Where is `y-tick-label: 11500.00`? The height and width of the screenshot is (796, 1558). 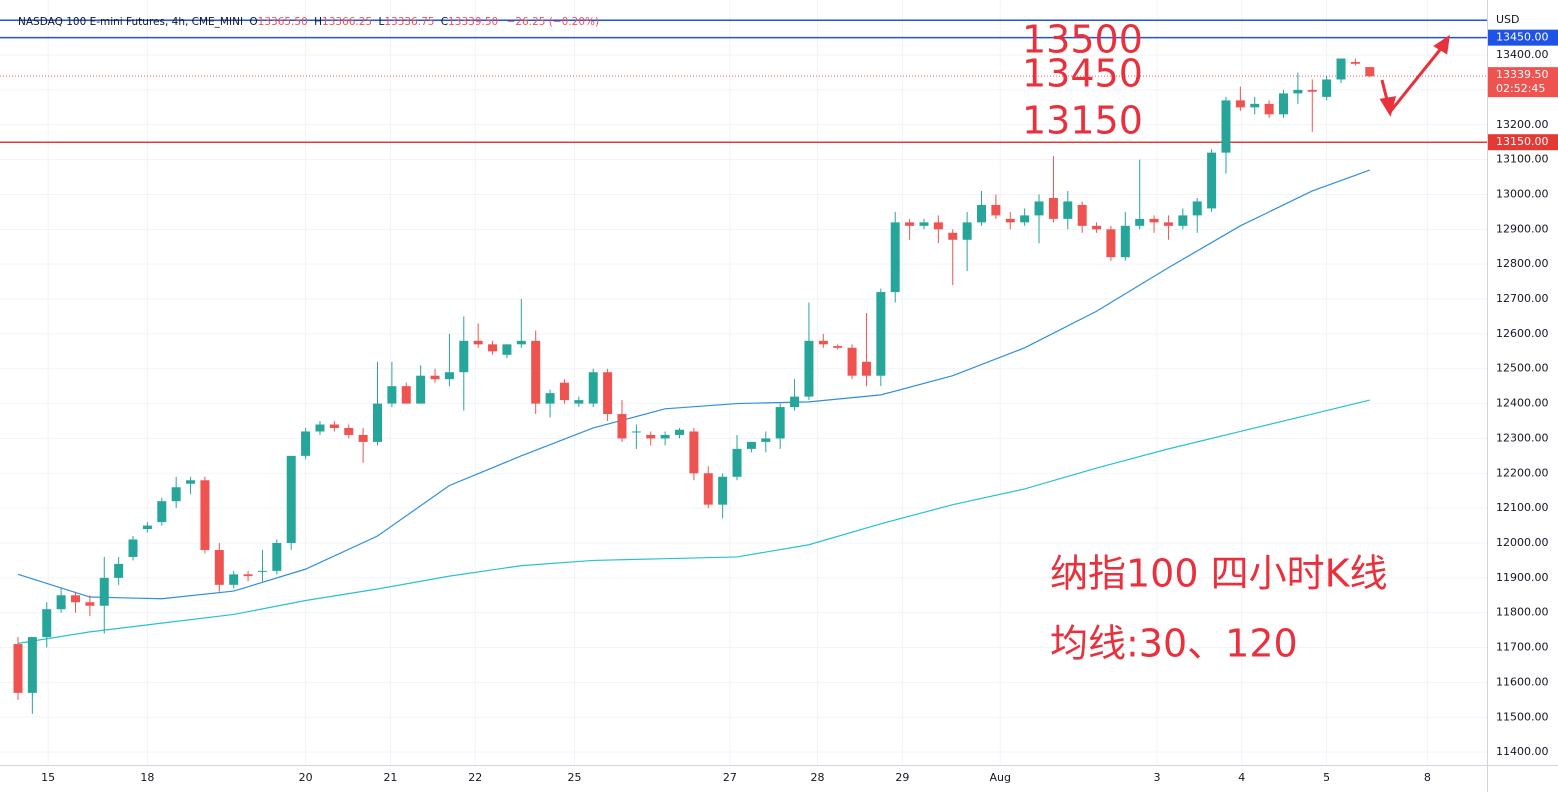
y-tick-label: 11500.00 is located at coordinates (1522, 716).